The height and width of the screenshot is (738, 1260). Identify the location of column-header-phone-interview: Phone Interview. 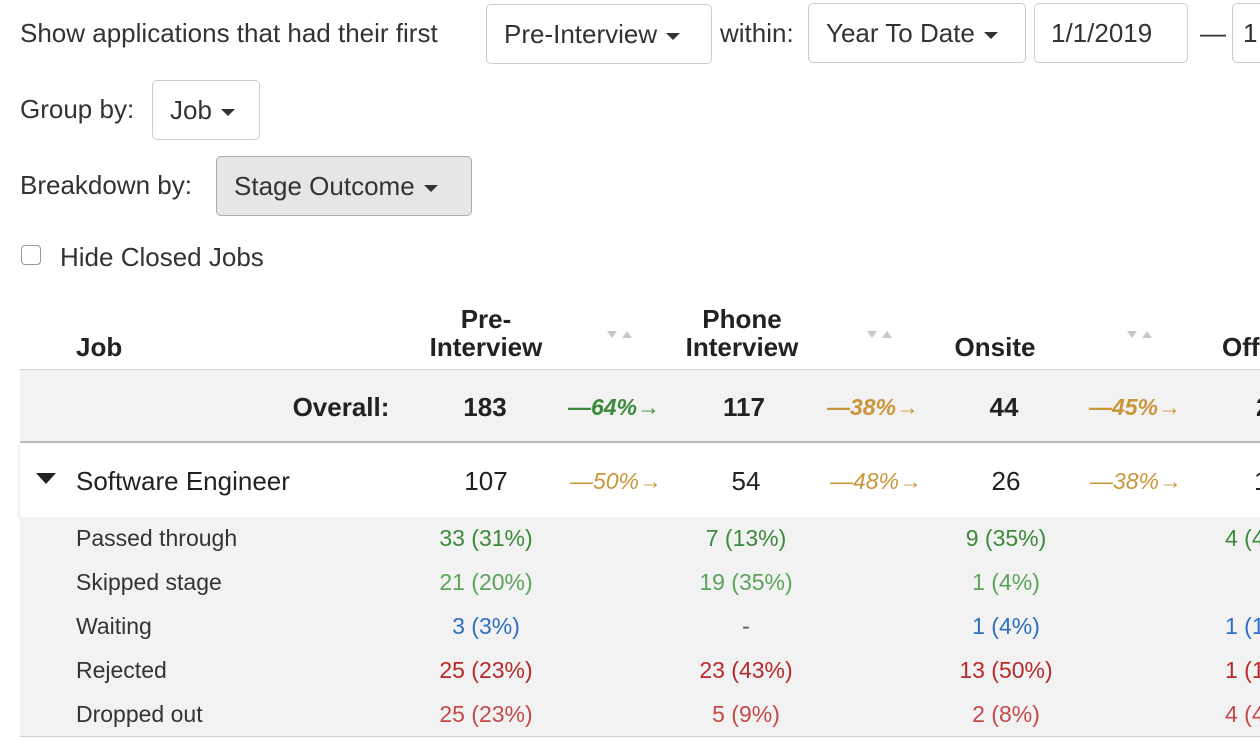
(742, 333).